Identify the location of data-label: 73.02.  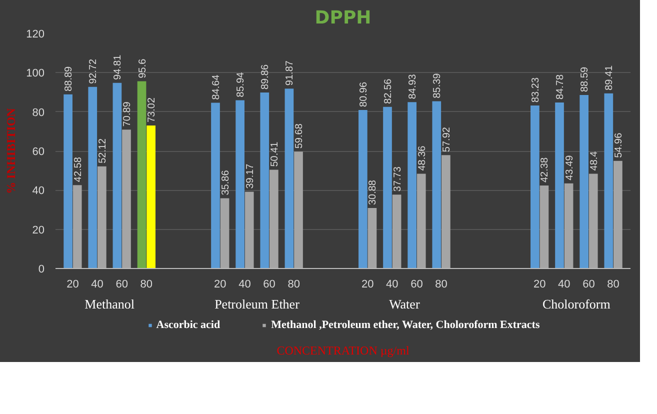
(152, 110).